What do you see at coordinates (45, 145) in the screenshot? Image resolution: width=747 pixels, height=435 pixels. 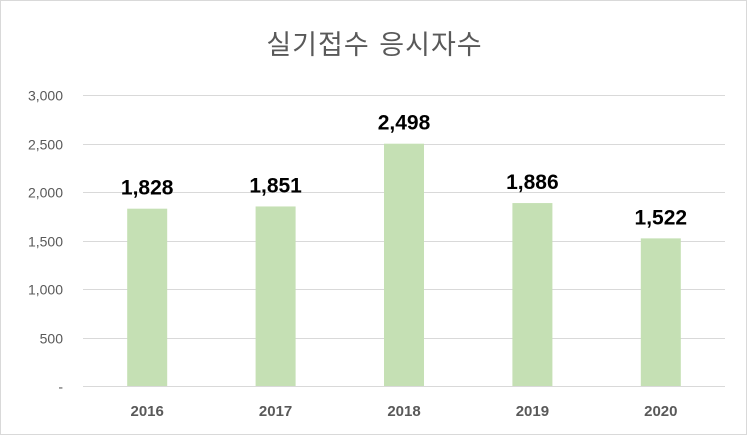 I see `y-tick-label: 2,500` at bounding box center [45, 145].